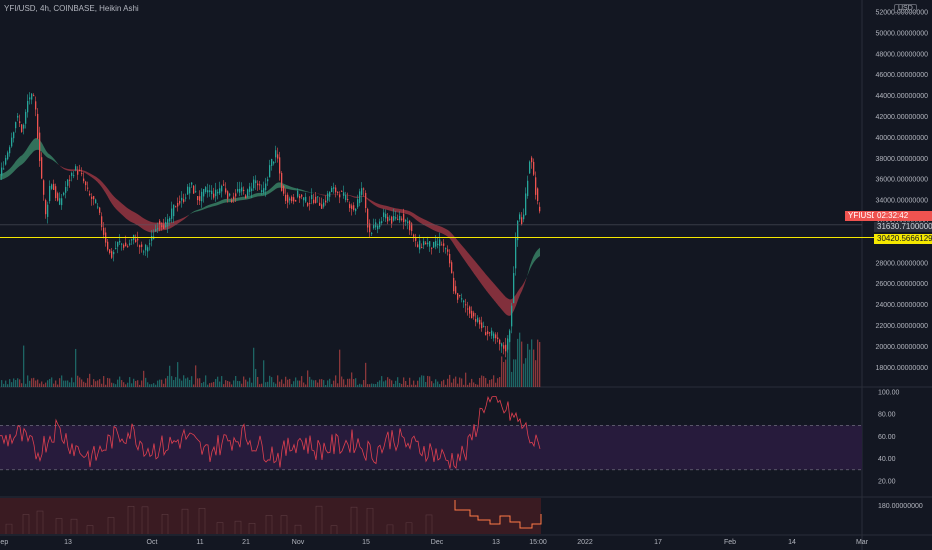  Describe the element at coordinates (861, 216) in the screenshot. I see `symbol-price-tag: YFIUSD` at that location.